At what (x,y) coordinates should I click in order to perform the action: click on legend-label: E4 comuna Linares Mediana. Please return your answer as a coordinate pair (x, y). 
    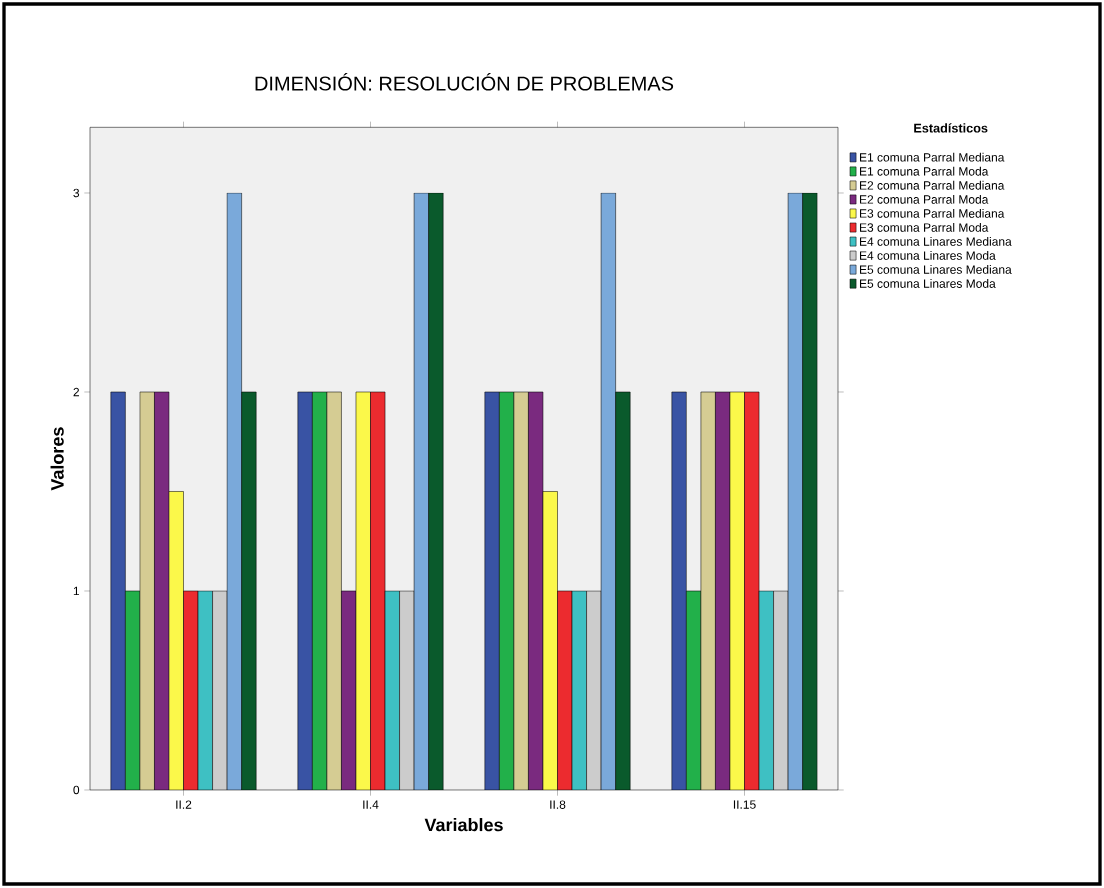
    Looking at the image, I should click on (936, 241).